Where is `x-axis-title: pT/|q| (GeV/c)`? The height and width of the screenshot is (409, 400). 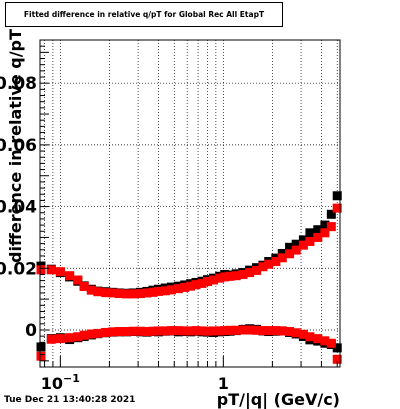
x-axis-title: pT/|q| (GeV/c) is located at coordinates (278, 399).